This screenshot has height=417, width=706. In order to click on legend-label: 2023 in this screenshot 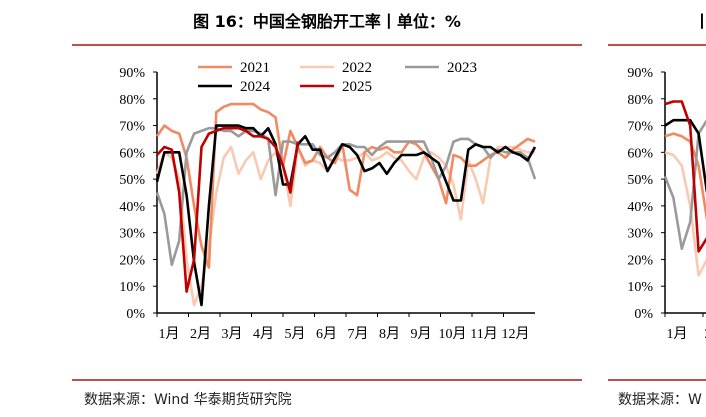, I will do `click(462, 68)`.